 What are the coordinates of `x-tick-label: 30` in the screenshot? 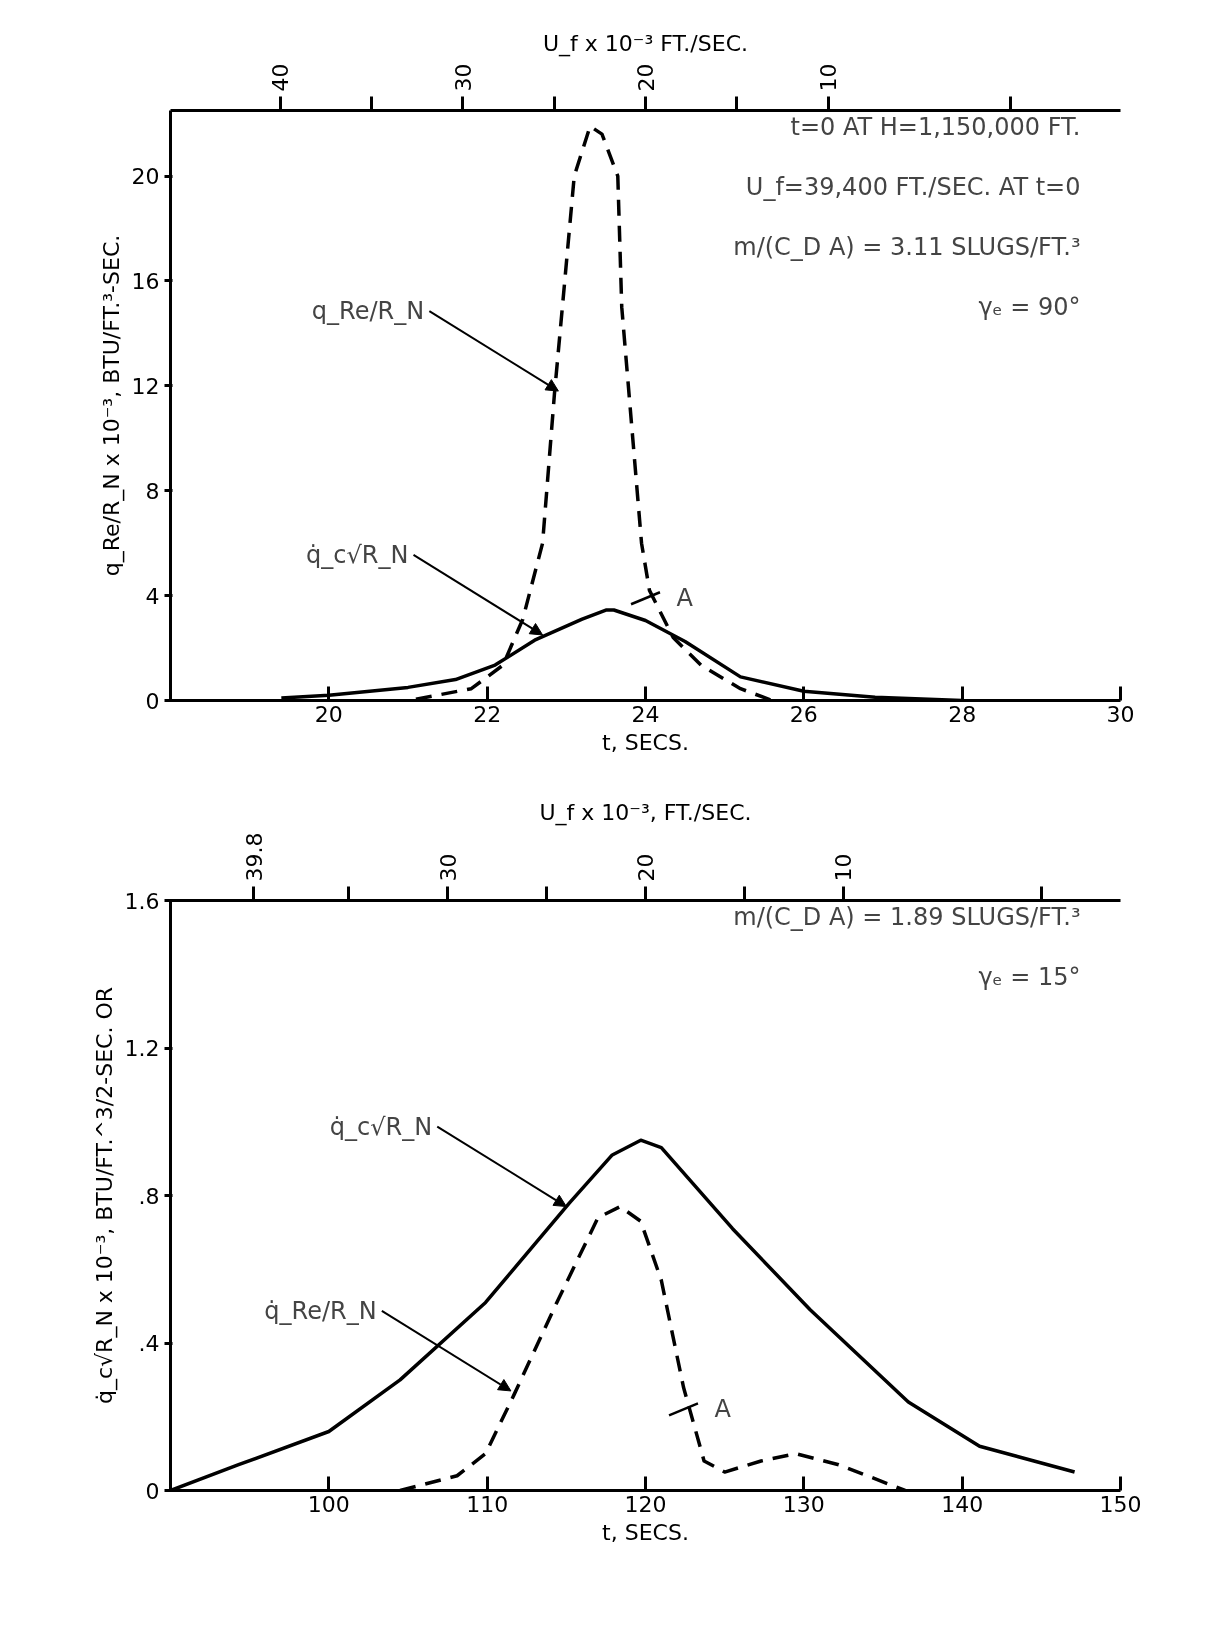 It's located at (1120, 714).